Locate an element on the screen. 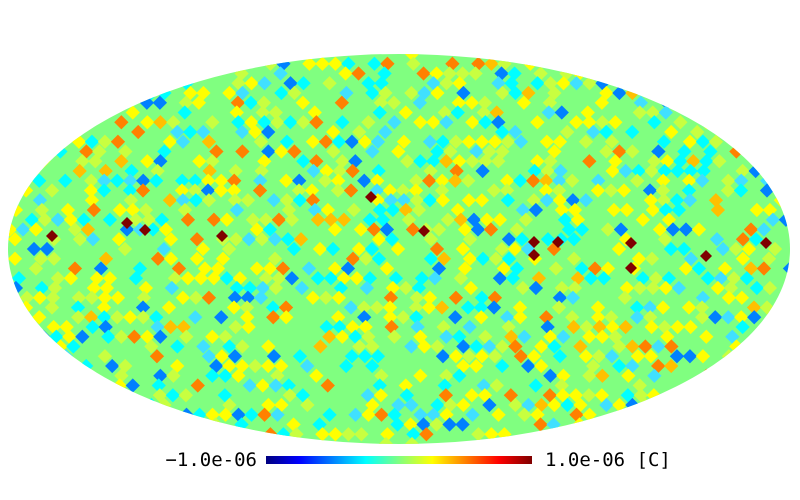  colorbar-unit: [C] is located at coordinates (653, 460).